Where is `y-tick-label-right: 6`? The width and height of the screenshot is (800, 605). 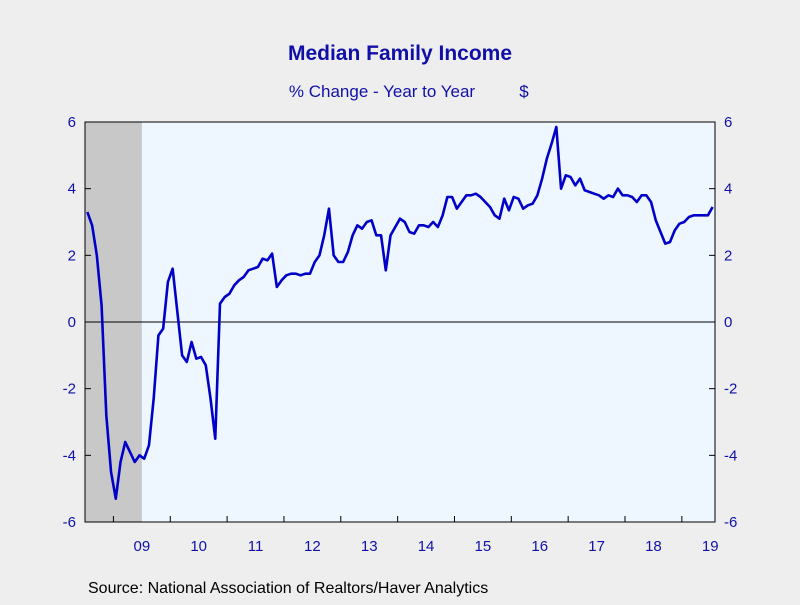 y-tick-label-right: 6 is located at coordinates (728, 122).